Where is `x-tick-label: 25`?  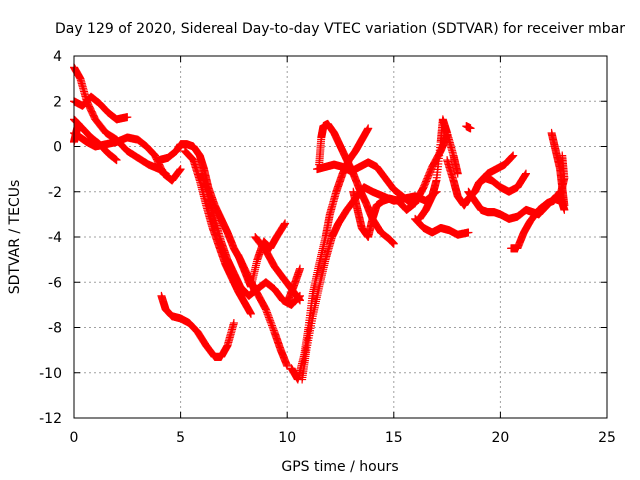
x-tick-label: 25 is located at coordinates (607, 438).